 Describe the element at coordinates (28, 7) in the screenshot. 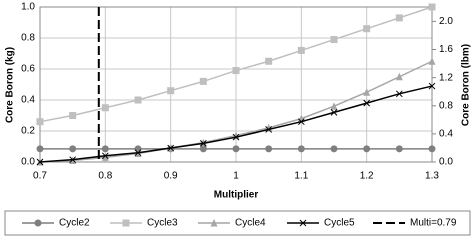

I see `y-tick-label: 1.0` at that location.